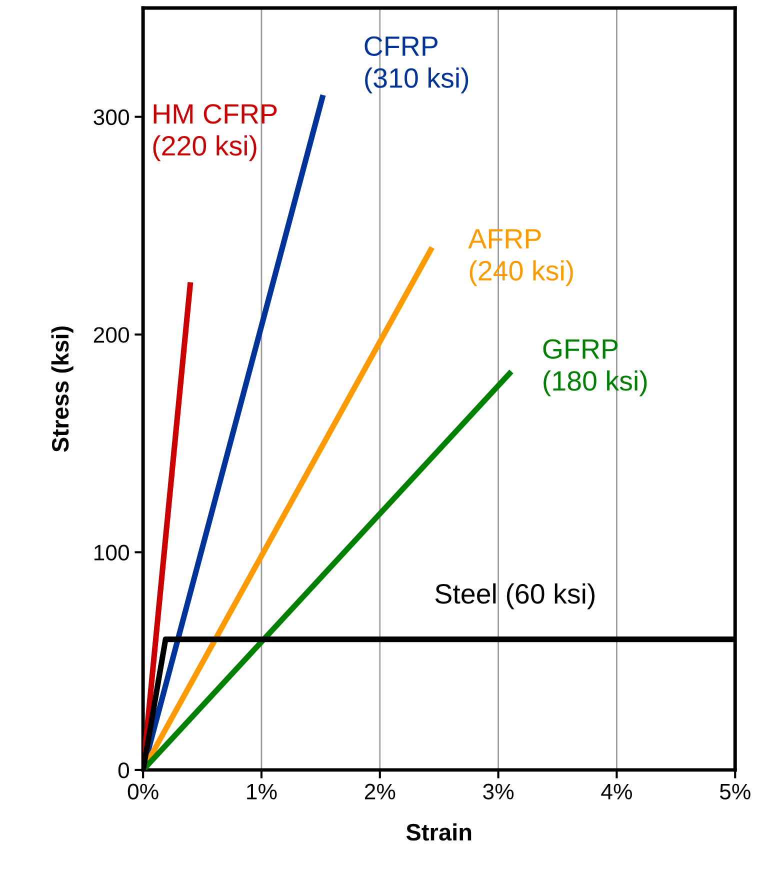 The image size is (761, 885). I want to click on series-label: Steel (60 ksi), so click(515, 596).